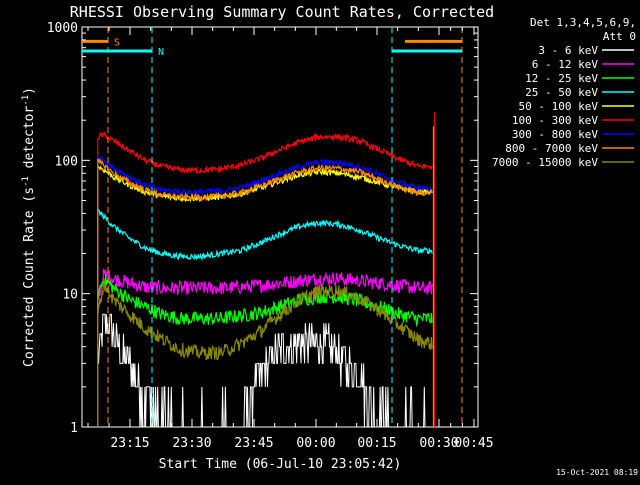 The height and width of the screenshot is (485, 640). What do you see at coordinates (438, 443) in the screenshot?
I see `x-tick-label: 00:30` at bounding box center [438, 443].